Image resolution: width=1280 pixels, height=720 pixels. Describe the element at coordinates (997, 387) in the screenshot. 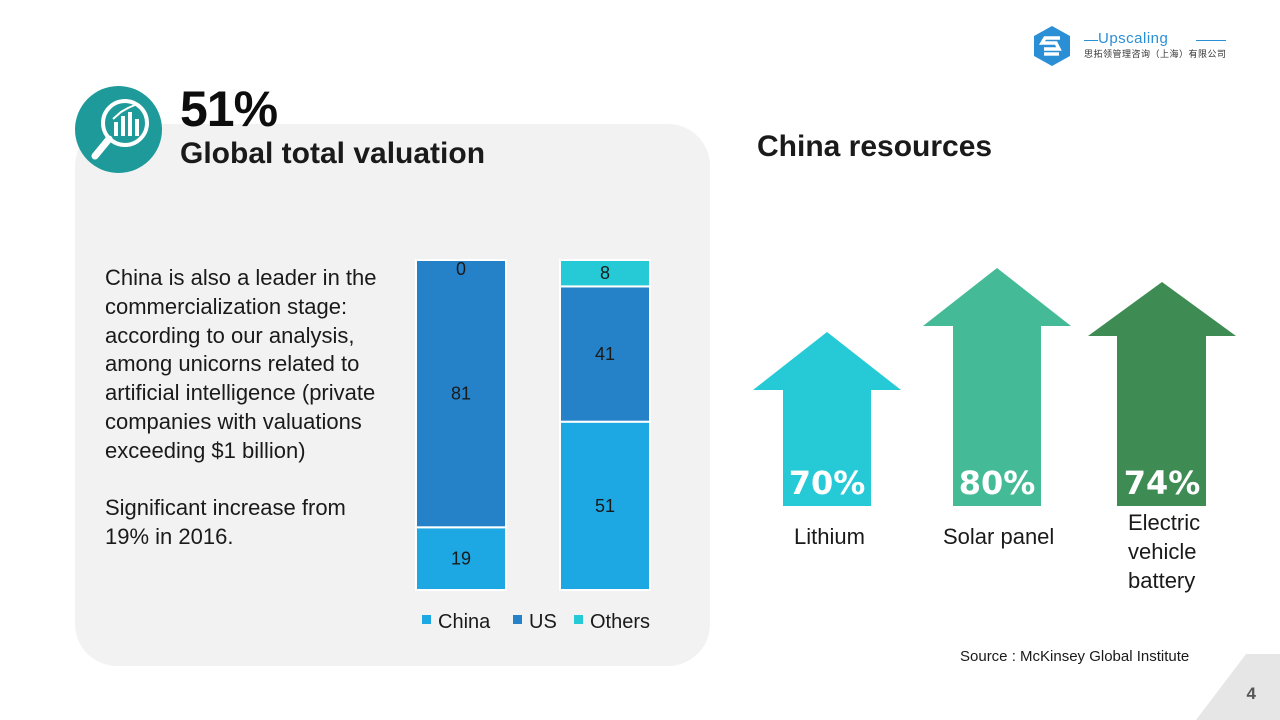

I see `arrow-solar-panel: 80%` at that location.